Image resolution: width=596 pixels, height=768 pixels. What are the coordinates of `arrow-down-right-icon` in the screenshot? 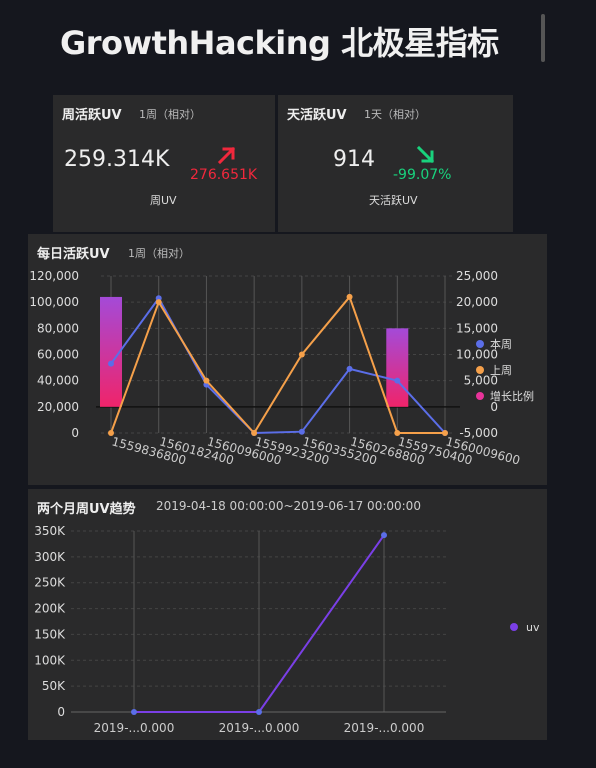 It's located at (425, 154).